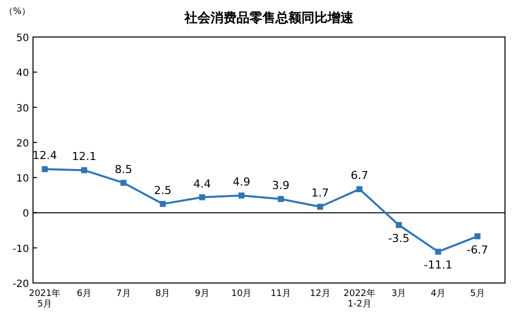 Image resolution: width=513 pixels, height=323 pixels. What do you see at coordinates (22, 179) in the screenshot?
I see `y-tick-label: 10` at bounding box center [22, 179].